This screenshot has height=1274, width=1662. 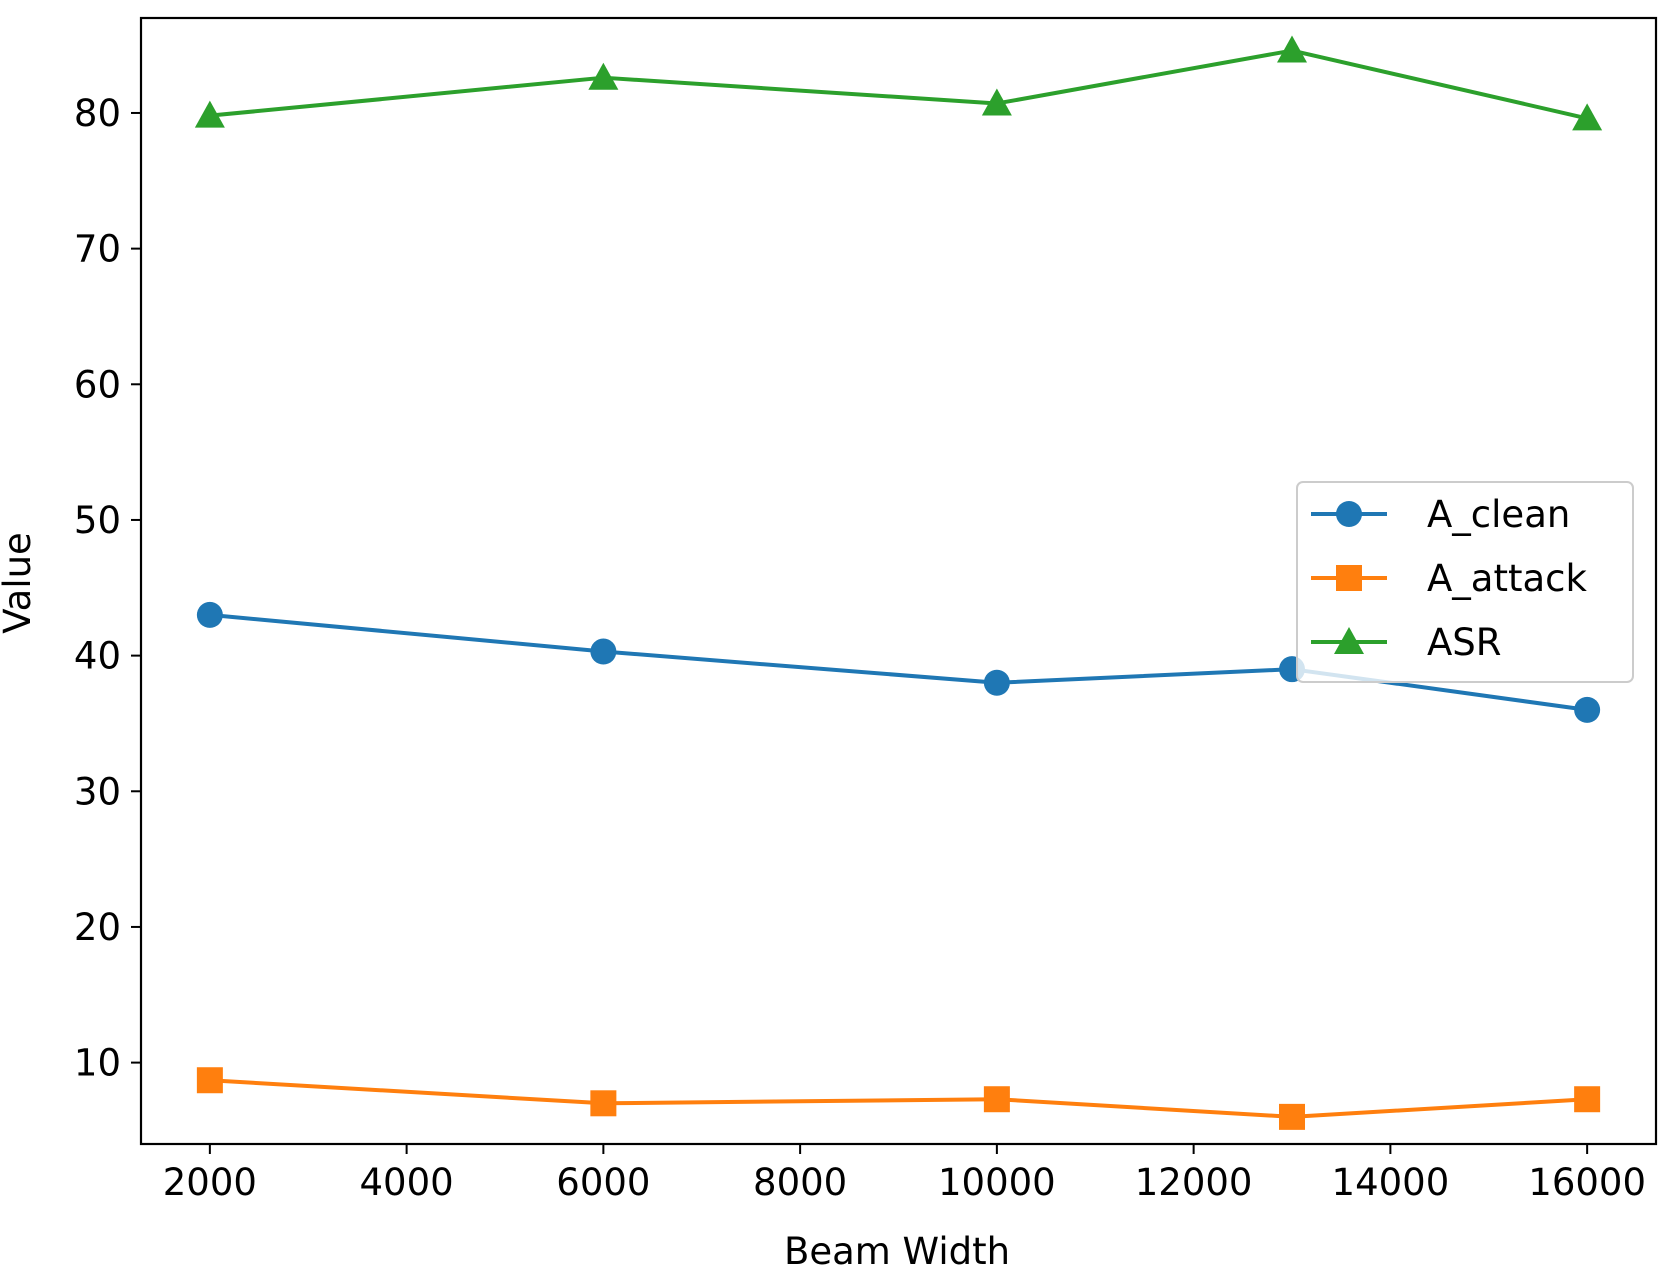 What do you see at coordinates (97, 113) in the screenshot?
I see `y-tick-label: 80` at bounding box center [97, 113].